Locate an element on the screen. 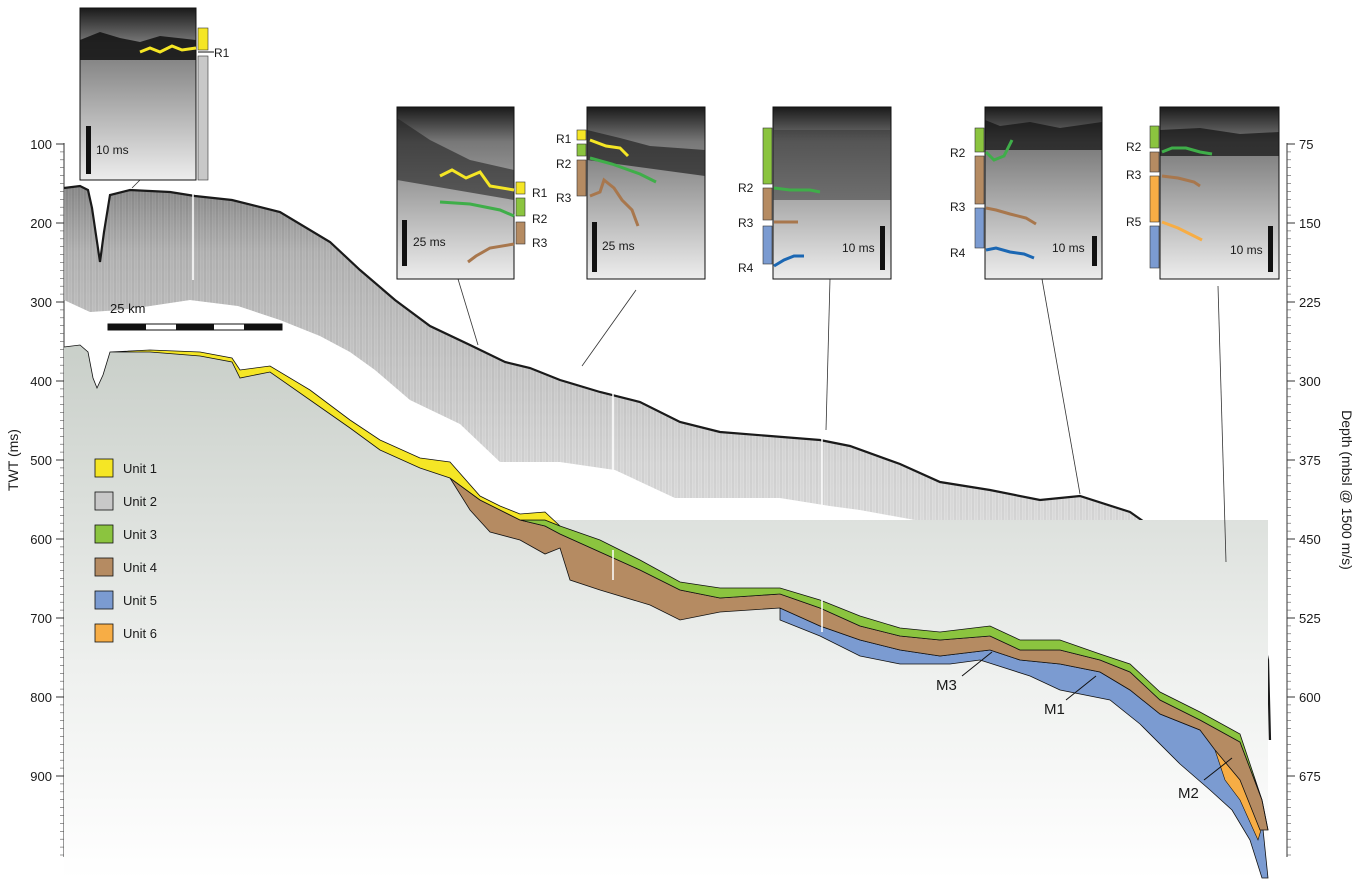 The height and width of the screenshot is (879, 1364). legend-item-unit-4: Unit 4 is located at coordinates (125, 567).